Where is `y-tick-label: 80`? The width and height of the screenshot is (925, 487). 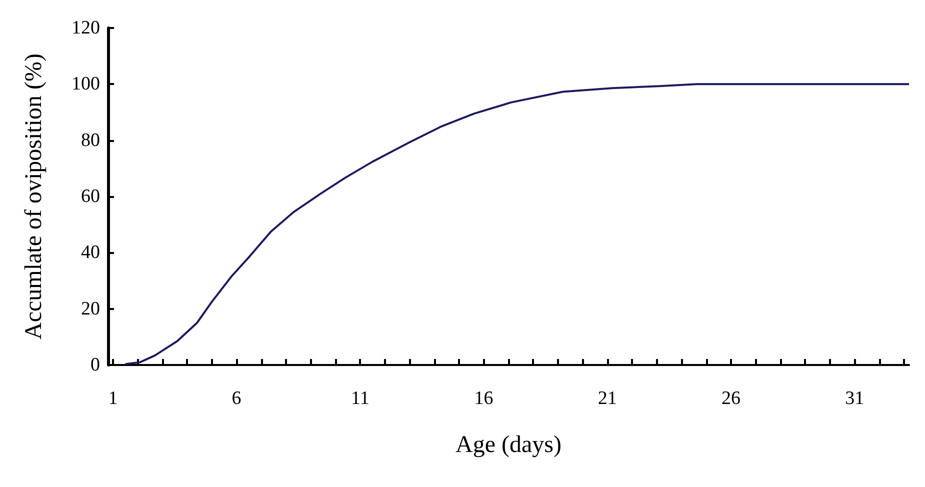 y-tick-label: 80 is located at coordinates (90, 140).